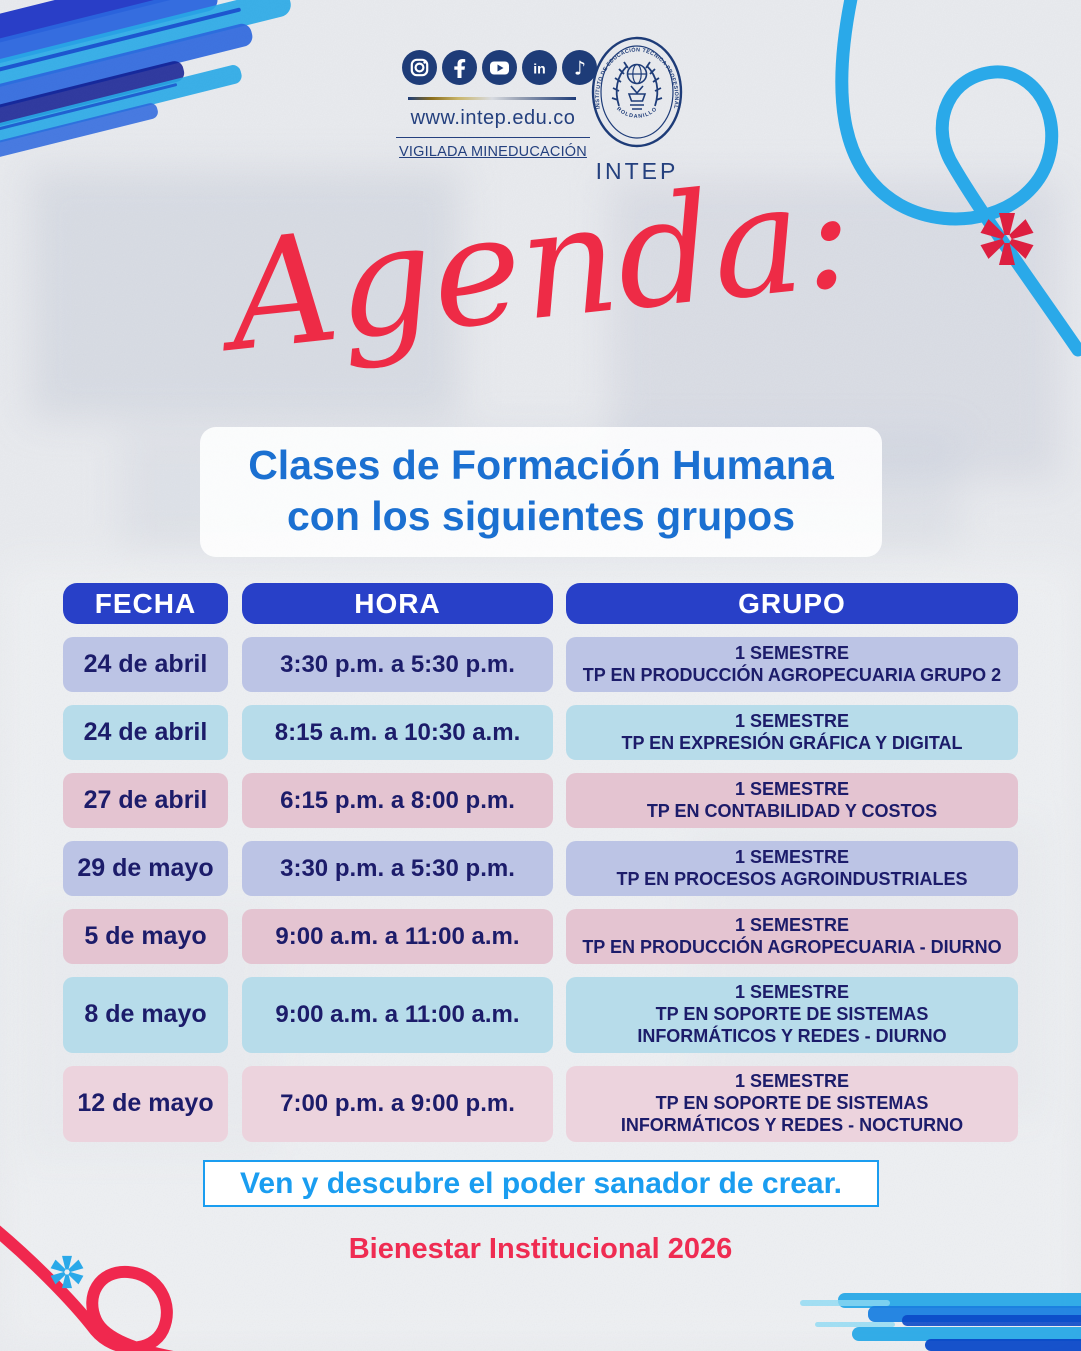  I want to click on agenda-script-title: Agenda:, so click(540, 266).